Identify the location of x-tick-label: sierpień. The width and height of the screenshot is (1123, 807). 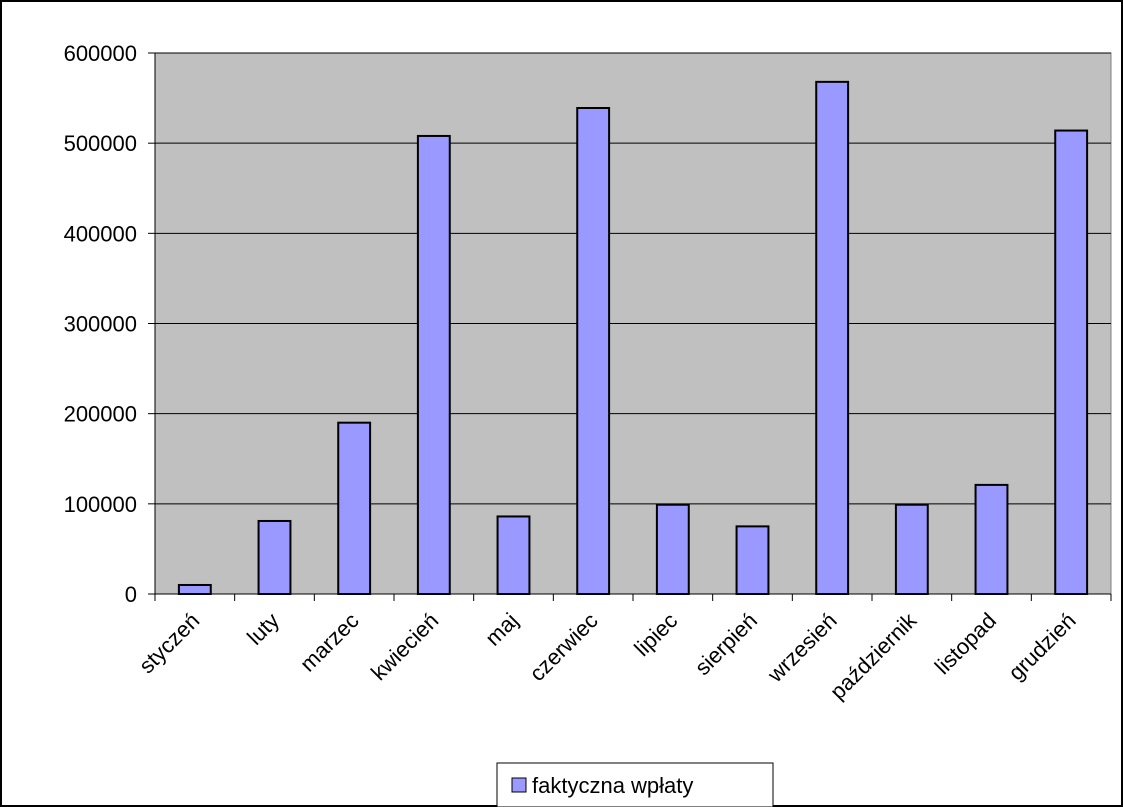
(726, 644).